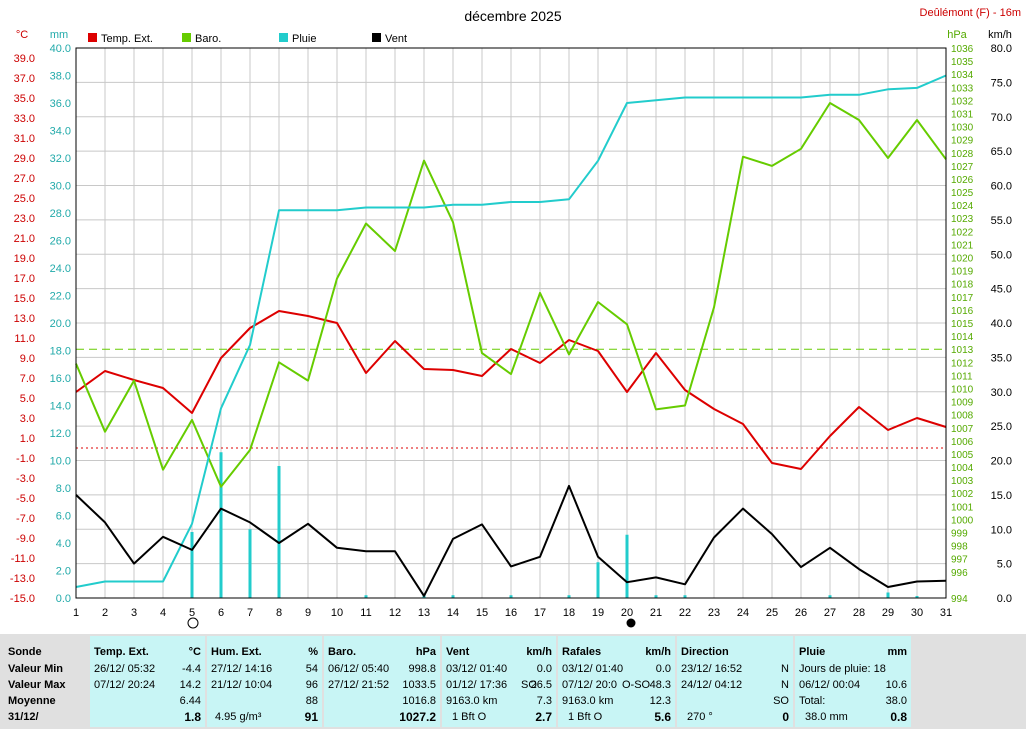 Image resolution: width=1026 pixels, height=729 pixels. I want to click on temp-tick-label: 7.0, so click(27, 379).